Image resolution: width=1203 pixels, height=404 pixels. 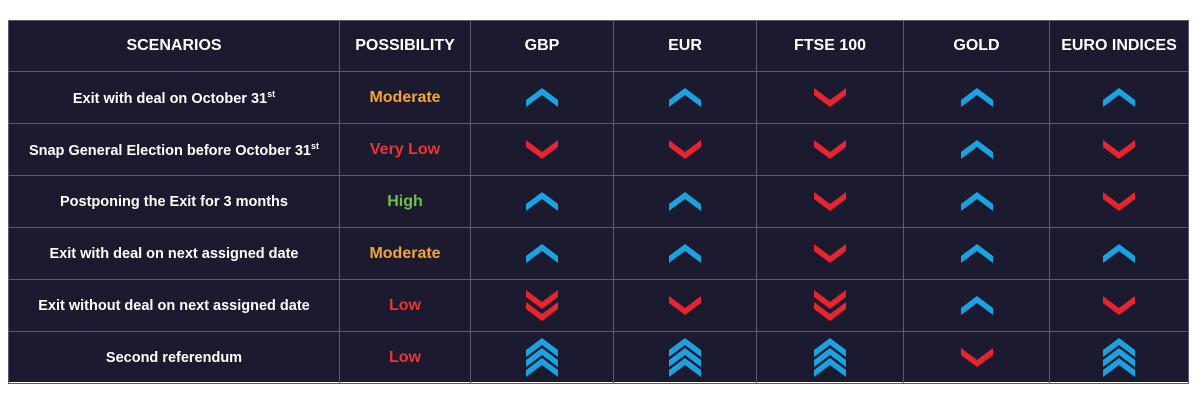 I want to click on scenario-cell: Postponing the Exit for 3 months, so click(x=174, y=201).